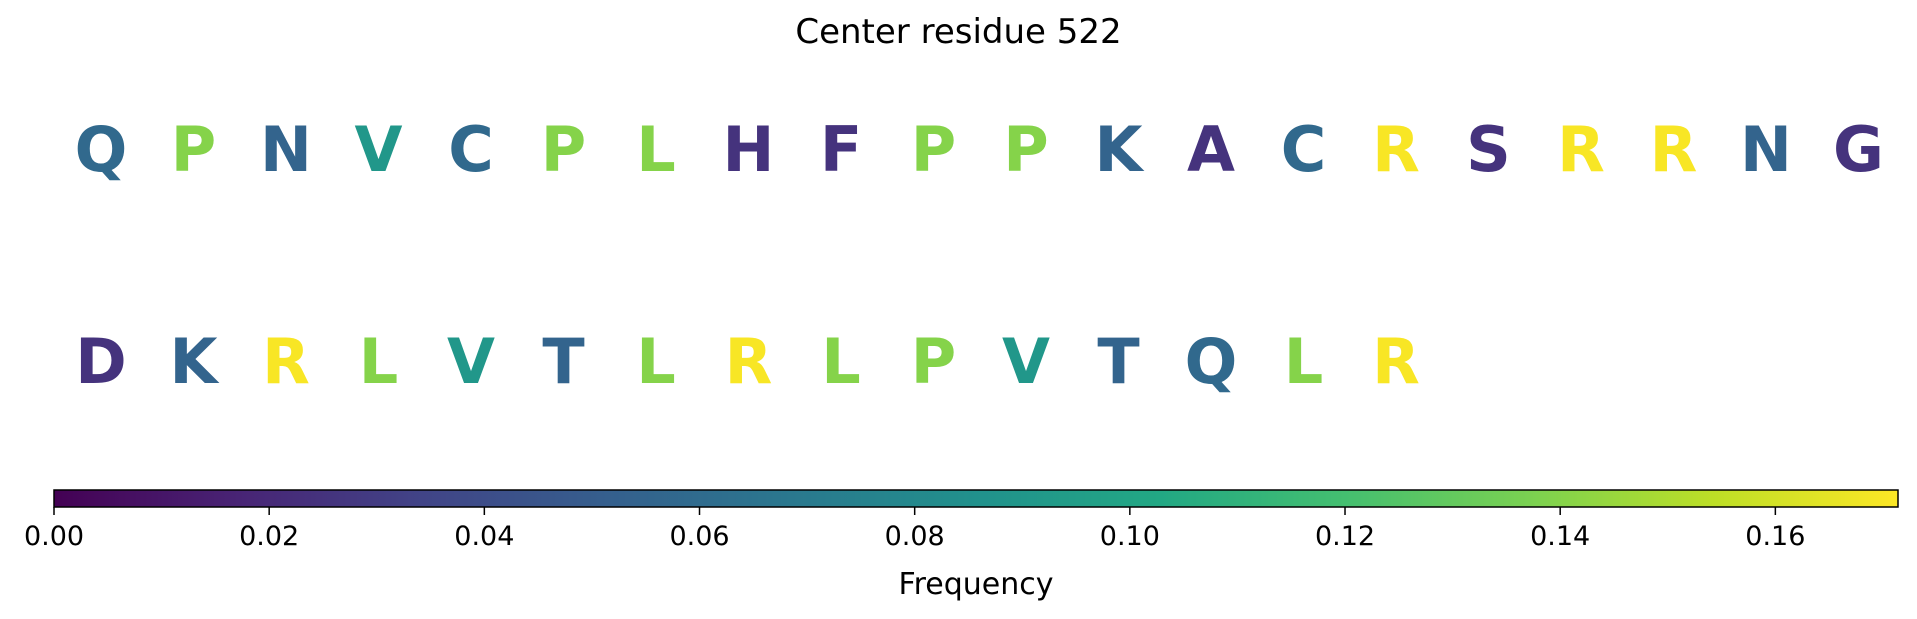 The height and width of the screenshot is (619, 1917). I want to click on residue-letter: F, so click(841, 149).